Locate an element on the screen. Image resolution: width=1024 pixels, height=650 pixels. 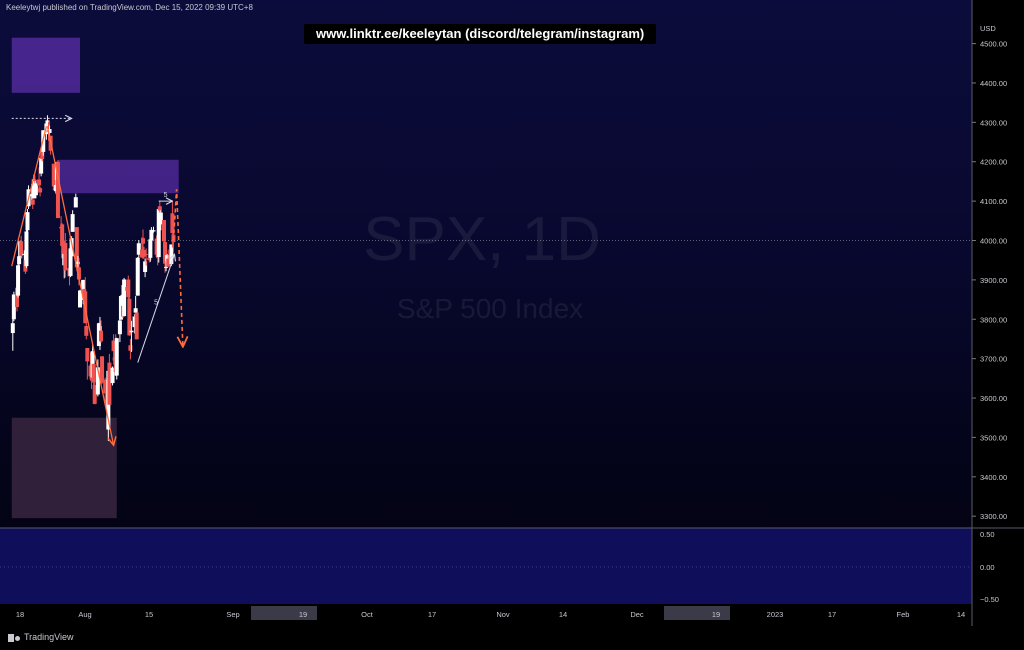
time-label: 2023 is located at coordinates (775, 614).